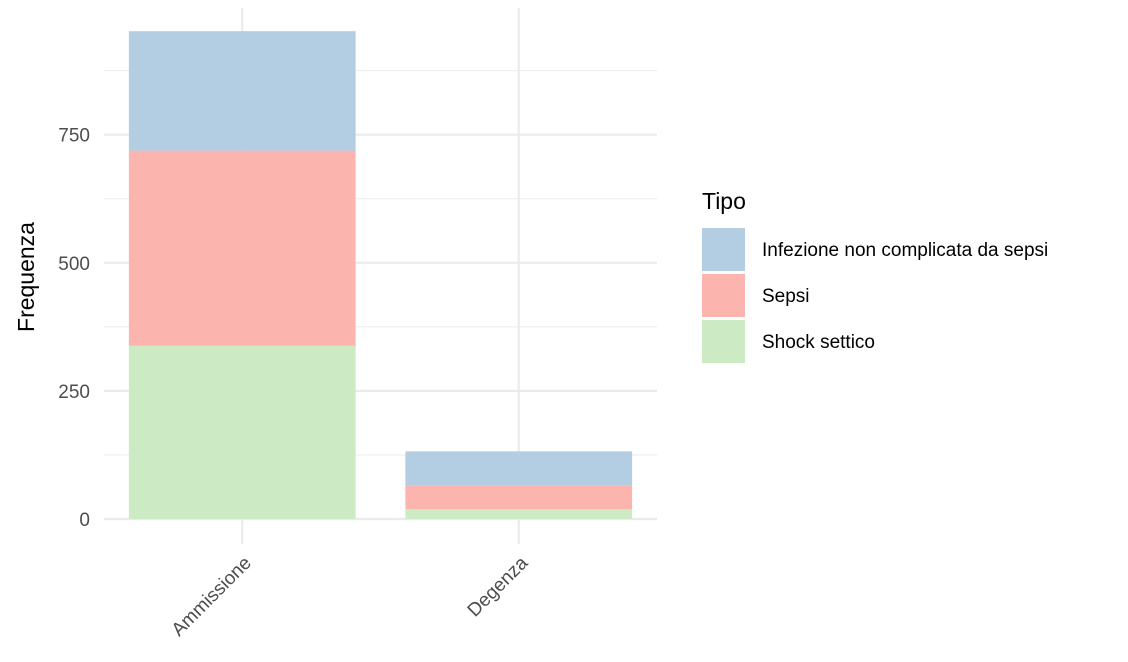 Image resolution: width=1128 pixels, height=662 pixels. Describe the element at coordinates (74, 328) in the screenshot. I see `y-axis-tick-labels: 0 250 500 750` at that location.